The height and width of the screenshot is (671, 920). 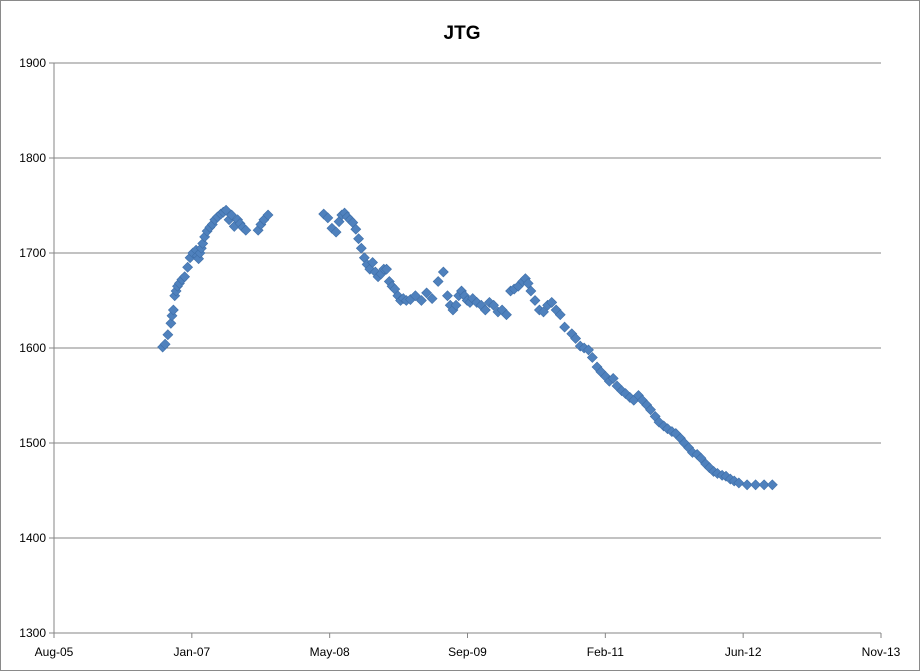 I want to click on y-tick-label: 1600, so click(x=32, y=348).